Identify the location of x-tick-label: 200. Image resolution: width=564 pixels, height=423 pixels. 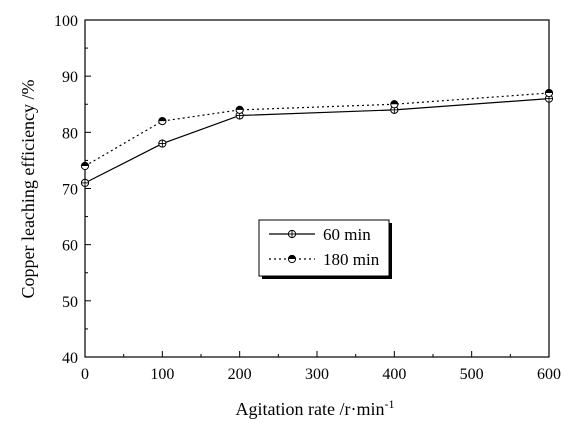
(240, 374).